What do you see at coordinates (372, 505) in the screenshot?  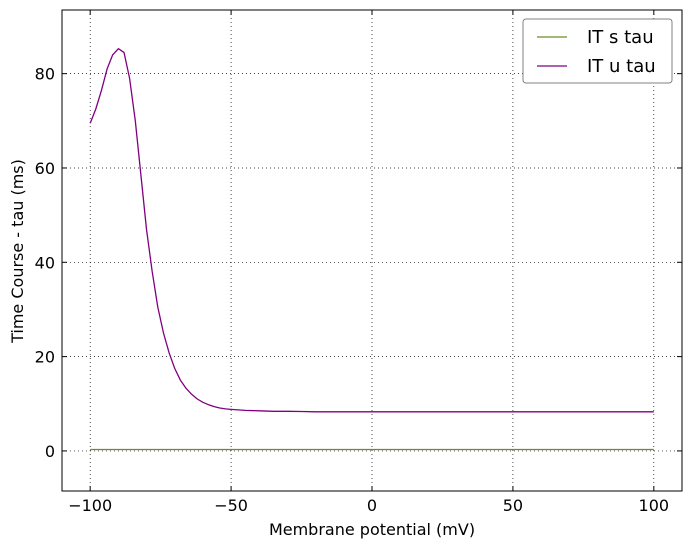 I see `x-tick-label: 0` at bounding box center [372, 505].